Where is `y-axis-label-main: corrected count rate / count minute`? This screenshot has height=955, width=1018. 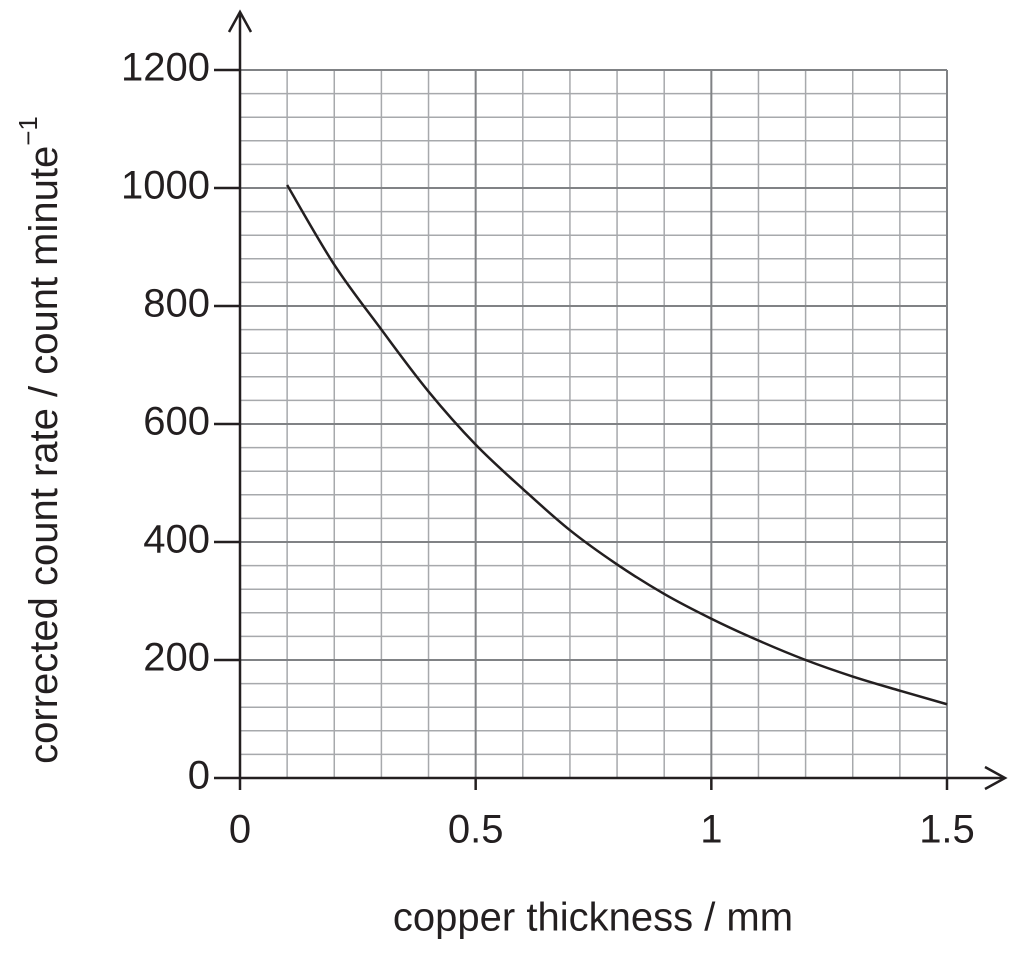 y-axis-label-main: corrected count rate / count minute is located at coordinates (44, 455).